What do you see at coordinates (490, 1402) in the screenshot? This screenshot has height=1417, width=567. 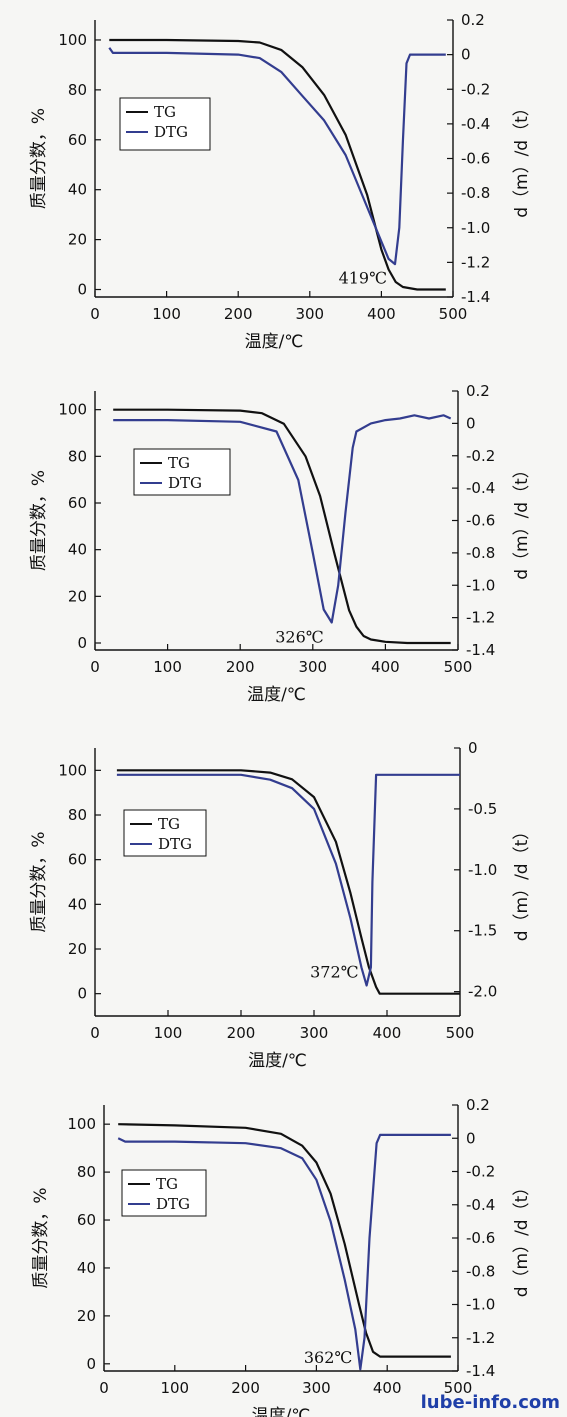 I see `watermark-text: lube-info.com` at bounding box center [490, 1402].